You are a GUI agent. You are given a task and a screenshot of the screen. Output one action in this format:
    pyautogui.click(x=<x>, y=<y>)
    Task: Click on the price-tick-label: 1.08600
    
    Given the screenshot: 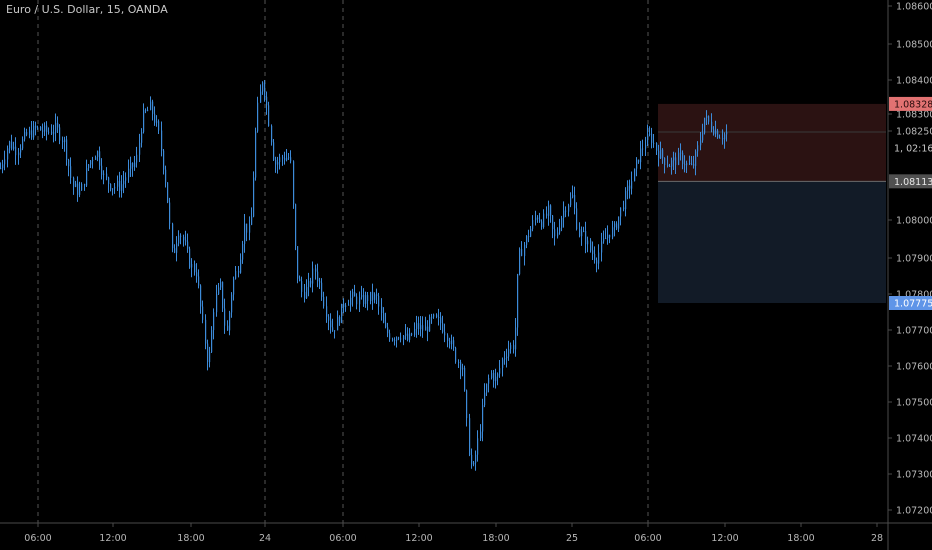 What is the action you would take?
    pyautogui.click(x=914, y=7)
    